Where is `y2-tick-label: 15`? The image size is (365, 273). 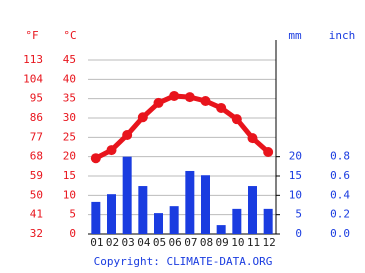 y2-tick-label: 15 is located at coordinates (295, 175).